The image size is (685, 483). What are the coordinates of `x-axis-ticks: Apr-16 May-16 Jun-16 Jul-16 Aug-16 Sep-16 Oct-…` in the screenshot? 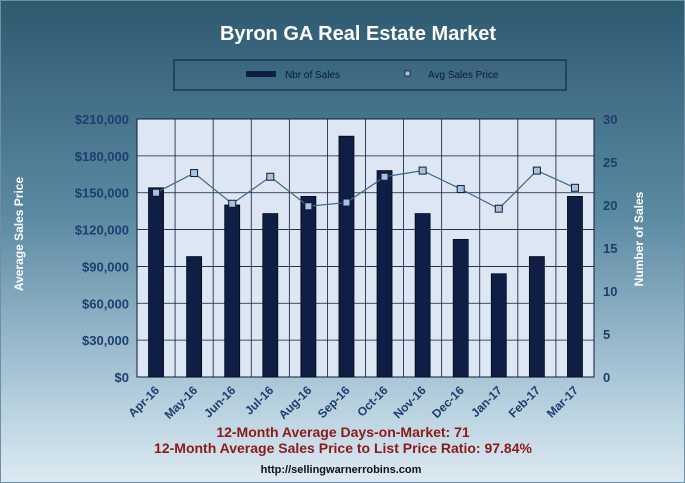 It's located at (353, 402).